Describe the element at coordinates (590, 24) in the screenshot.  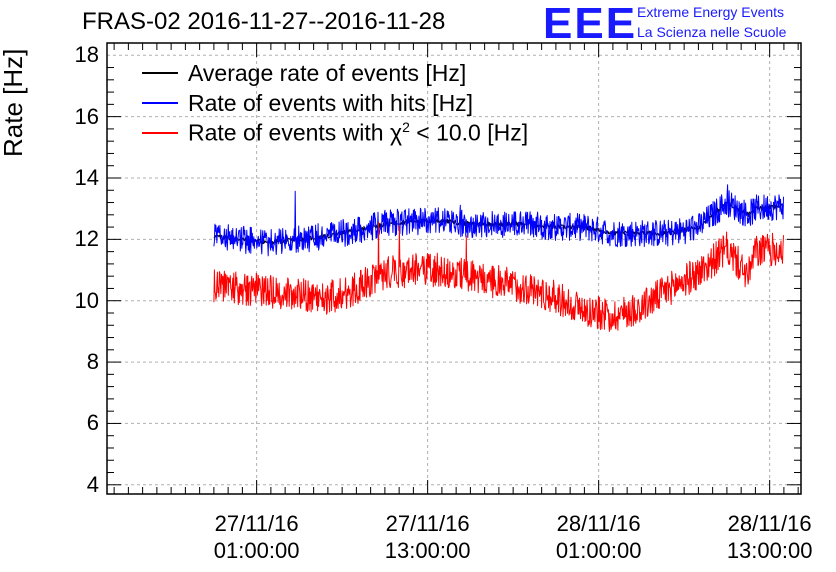
I see `eee-logo: EEE` at that location.